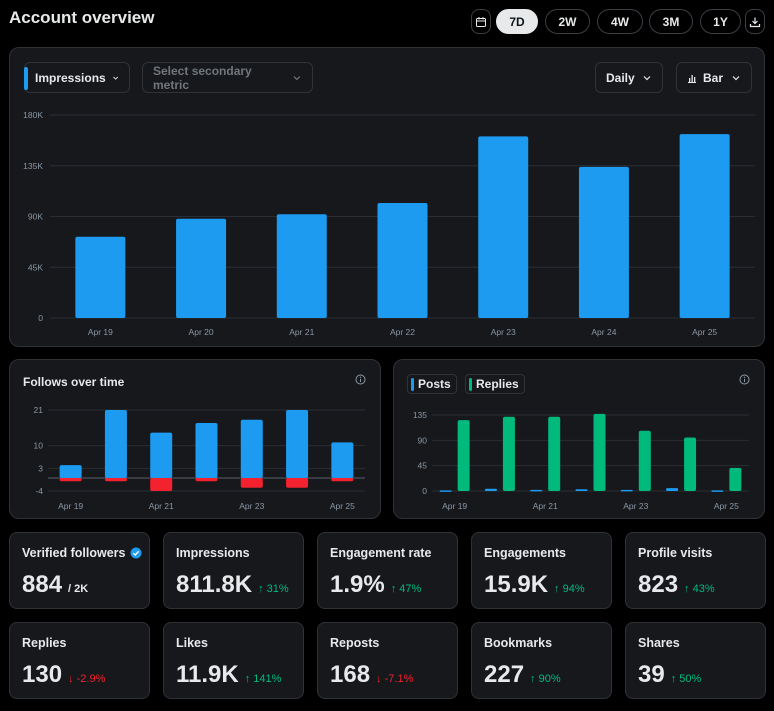 This screenshot has height=711, width=774. Describe the element at coordinates (720, 21) in the screenshot. I see `range-1y-button: 1Y` at that location.